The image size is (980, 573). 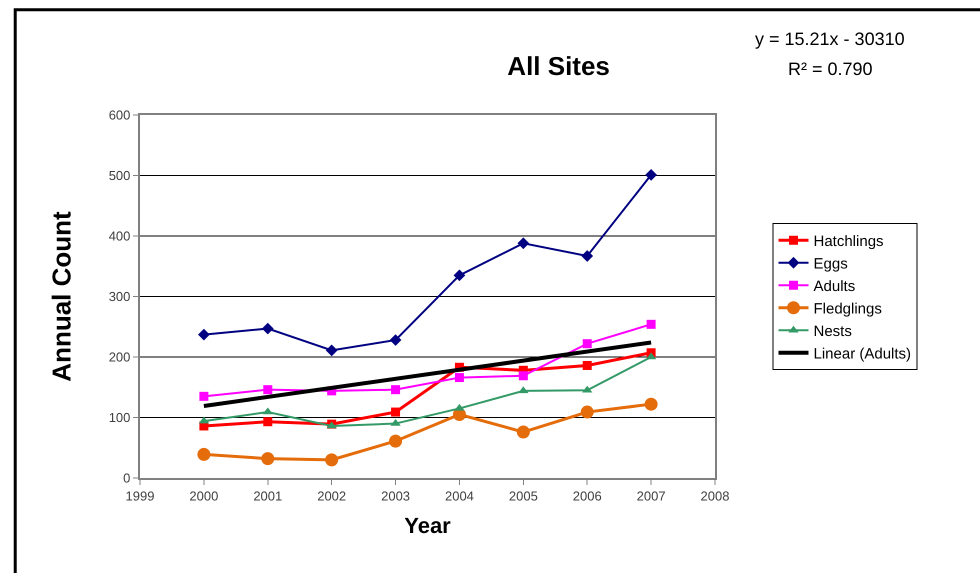 I want to click on x-tick-label: 2006, so click(x=587, y=496).